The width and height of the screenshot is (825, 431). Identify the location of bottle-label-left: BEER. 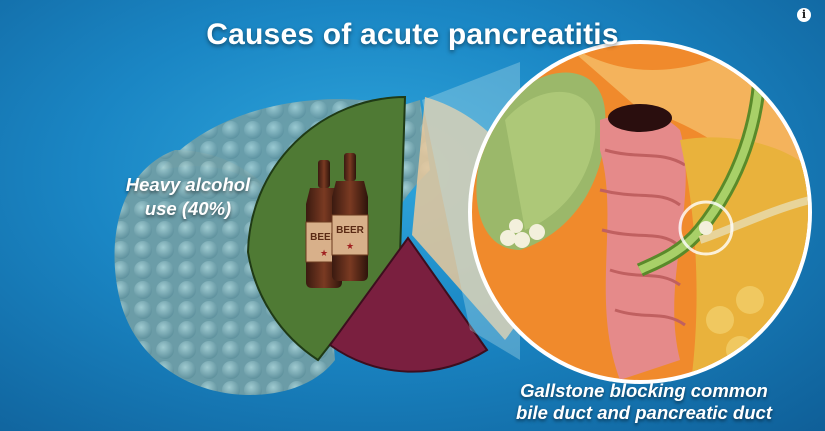
(324, 237).